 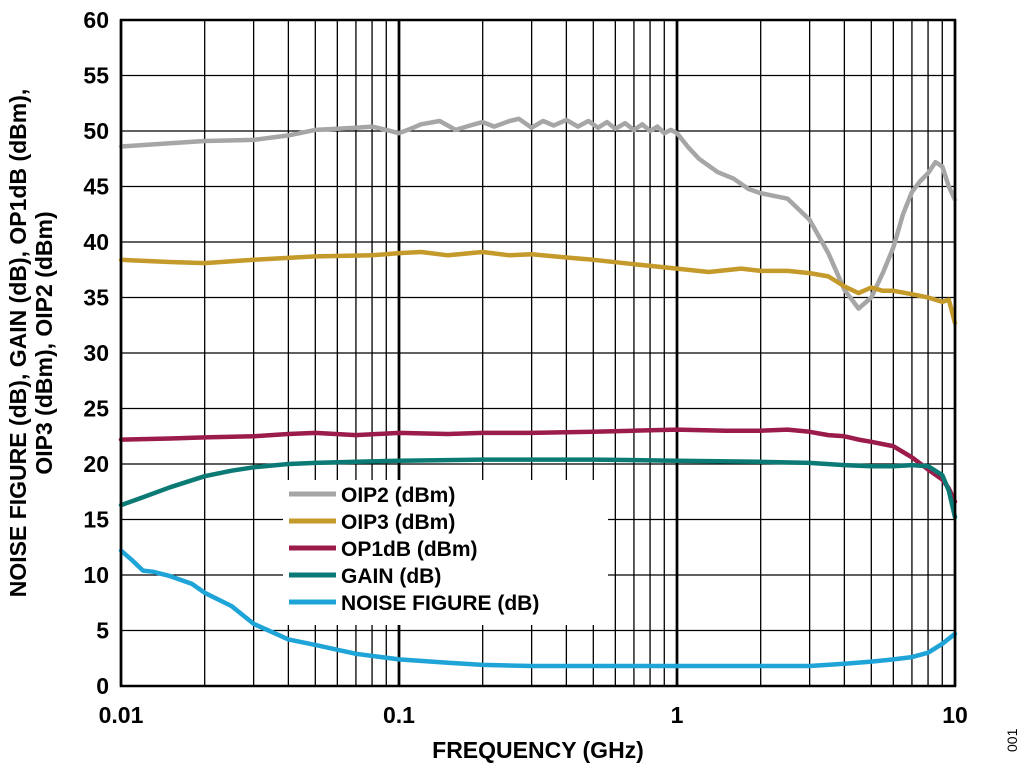 I want to click on x-tick-label: 10, so click(x=955, y=715).